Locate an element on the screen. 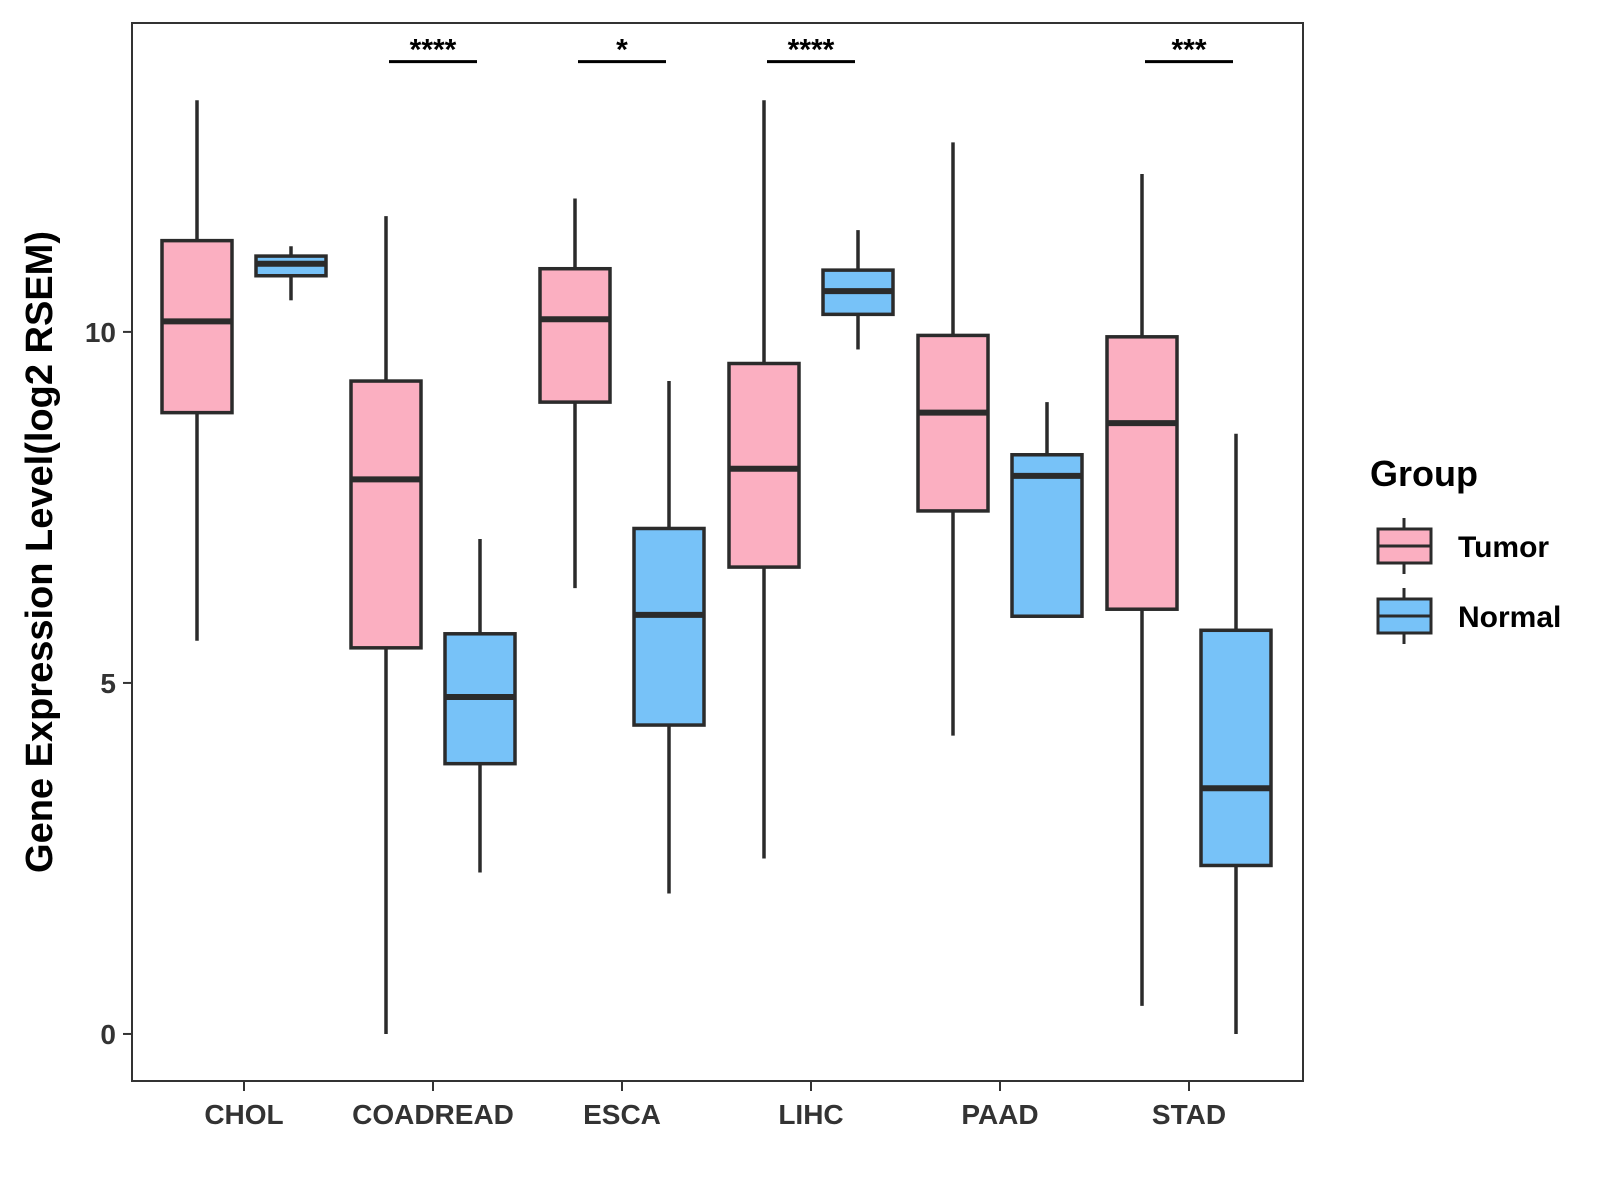  x-tick-label: COADREAD is located at coordinates (433, 1114).